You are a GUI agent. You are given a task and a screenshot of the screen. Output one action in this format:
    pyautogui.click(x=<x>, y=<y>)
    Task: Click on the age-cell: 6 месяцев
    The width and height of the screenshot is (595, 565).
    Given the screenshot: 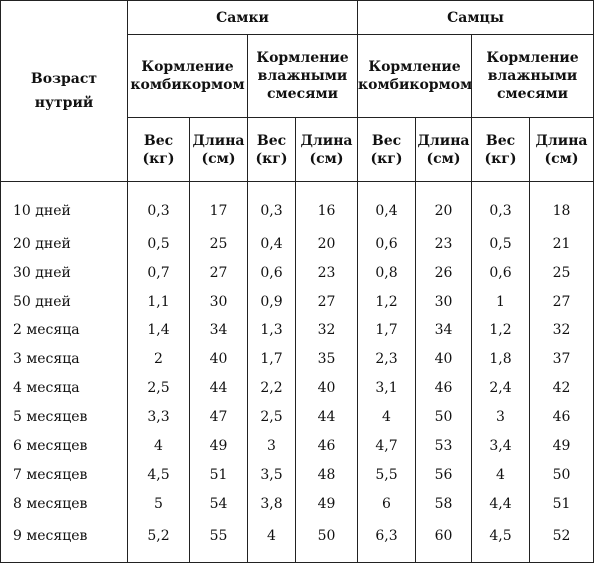 What is the action you would take?
    pyautogui.click(x=64, y=446)
    